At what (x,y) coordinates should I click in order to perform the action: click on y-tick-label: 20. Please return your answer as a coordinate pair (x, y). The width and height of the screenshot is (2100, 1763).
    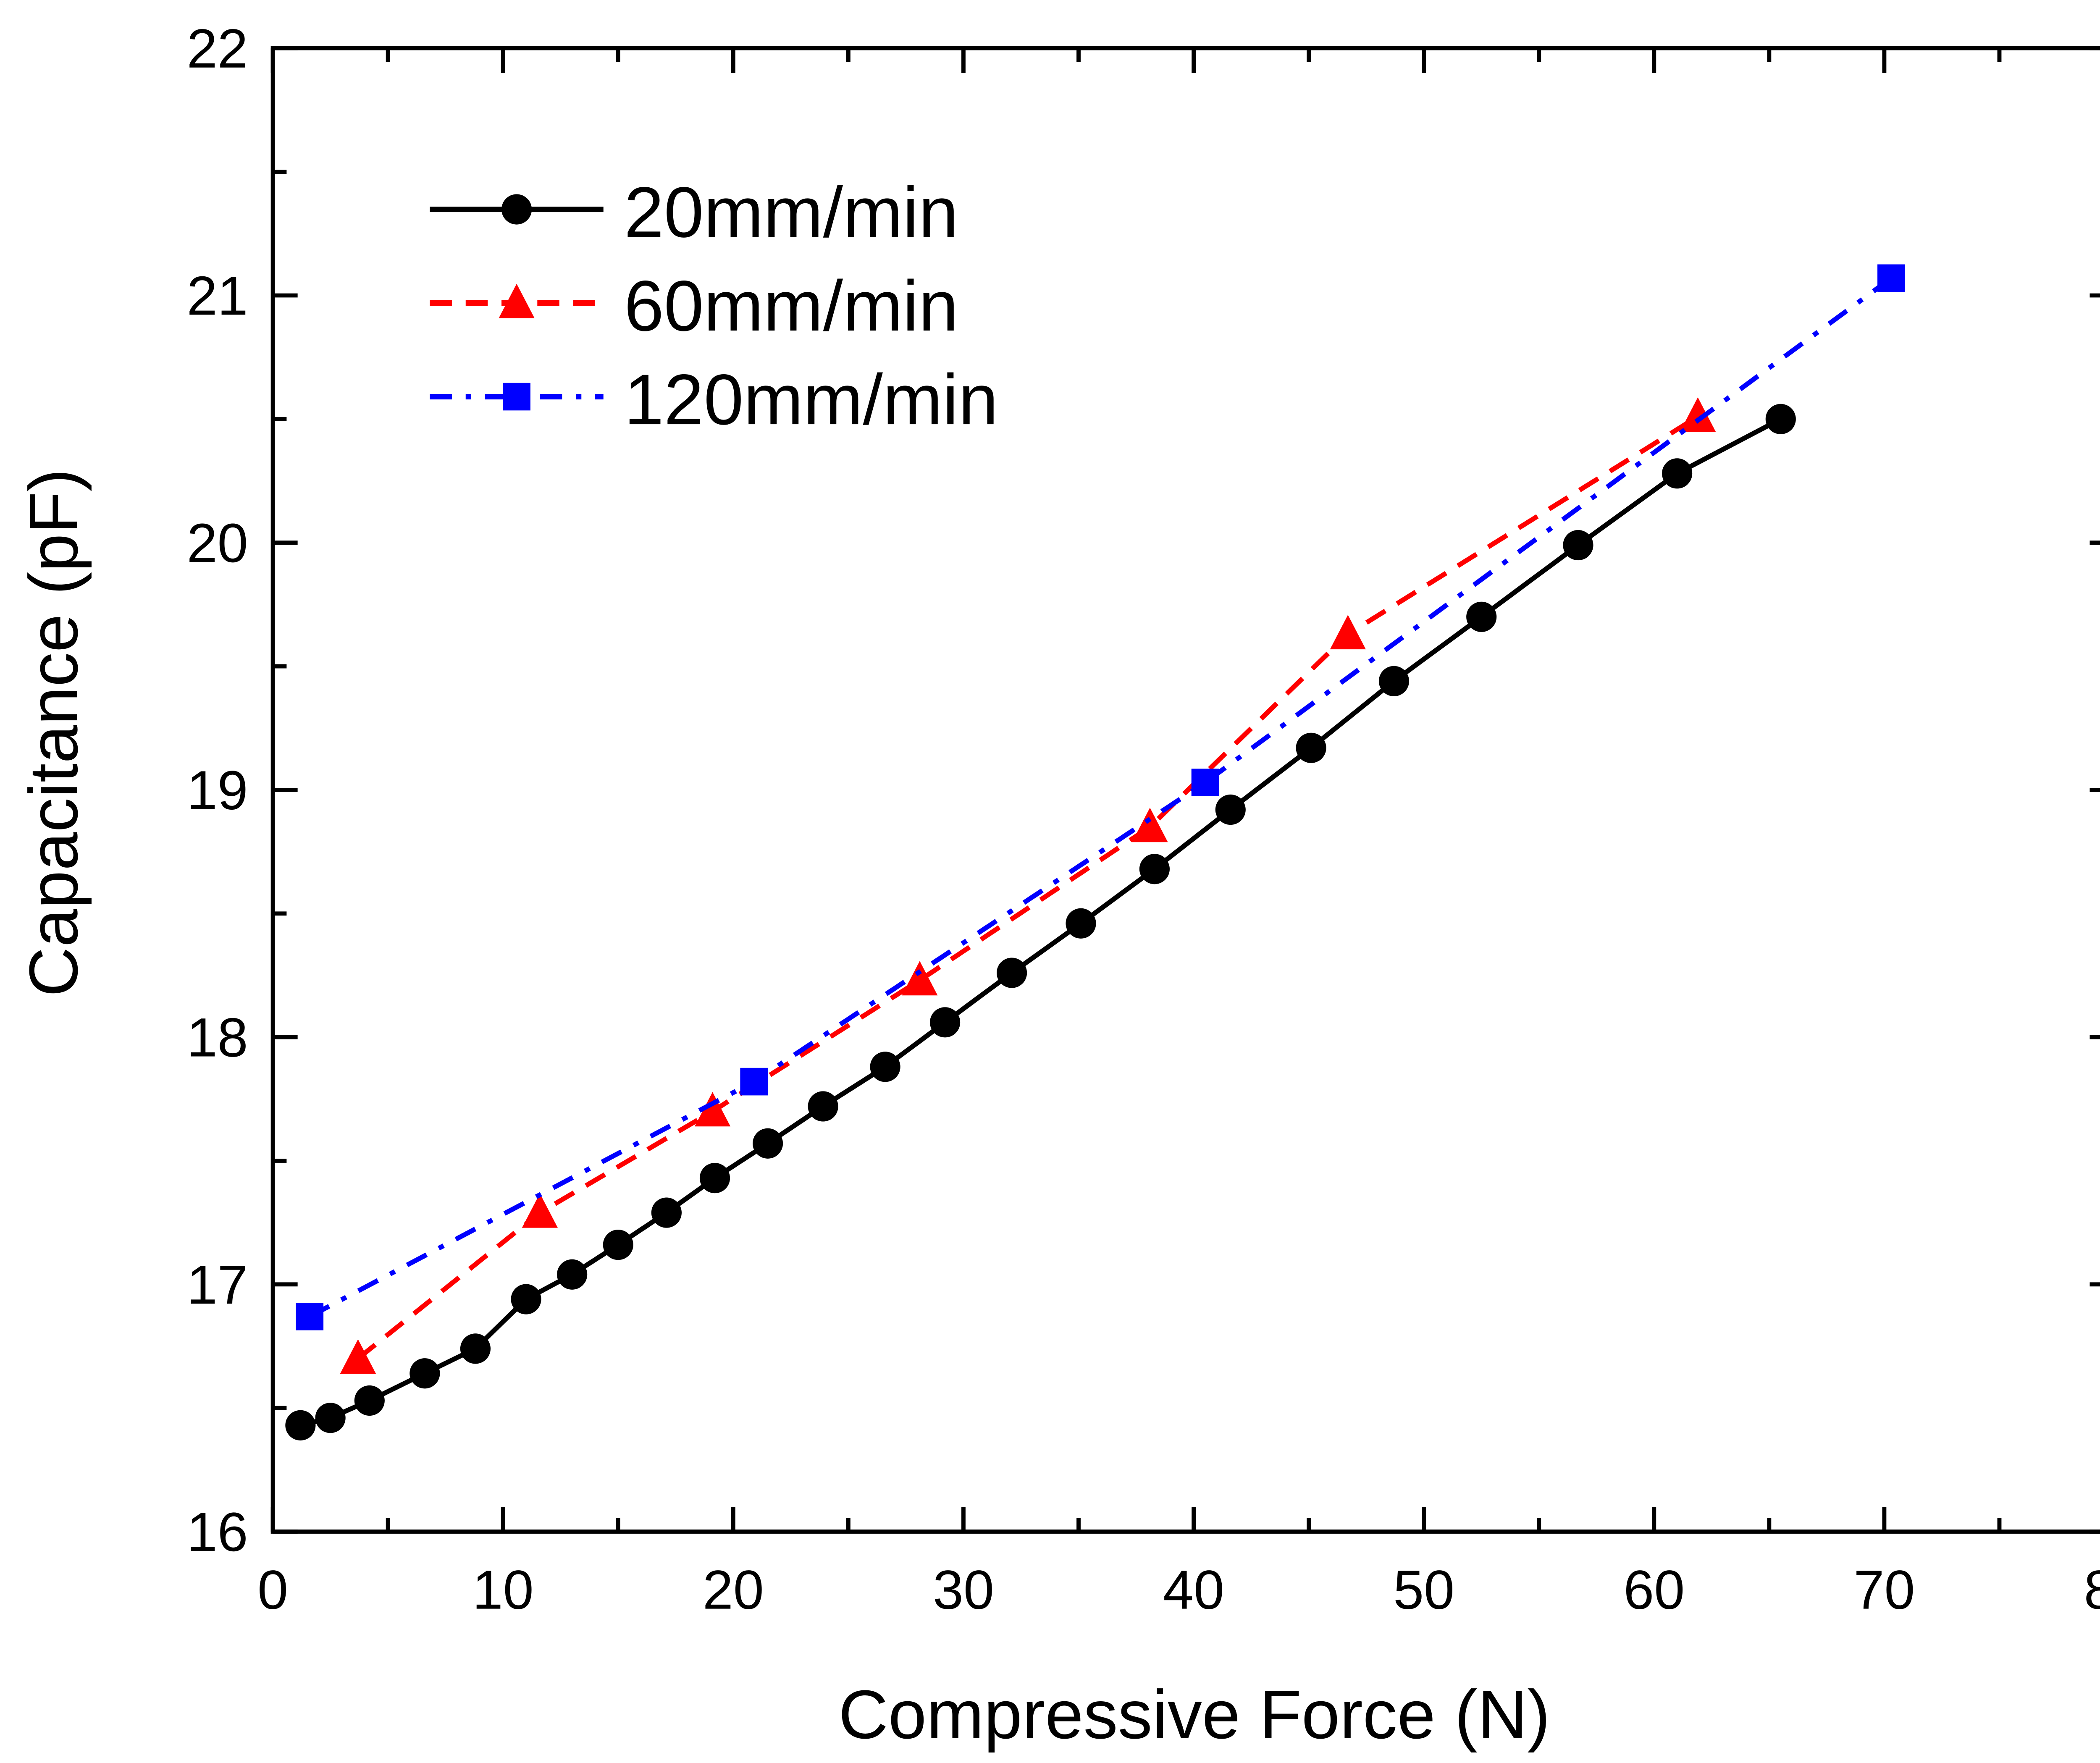
    Looking at the image, I should click on (217, 543).